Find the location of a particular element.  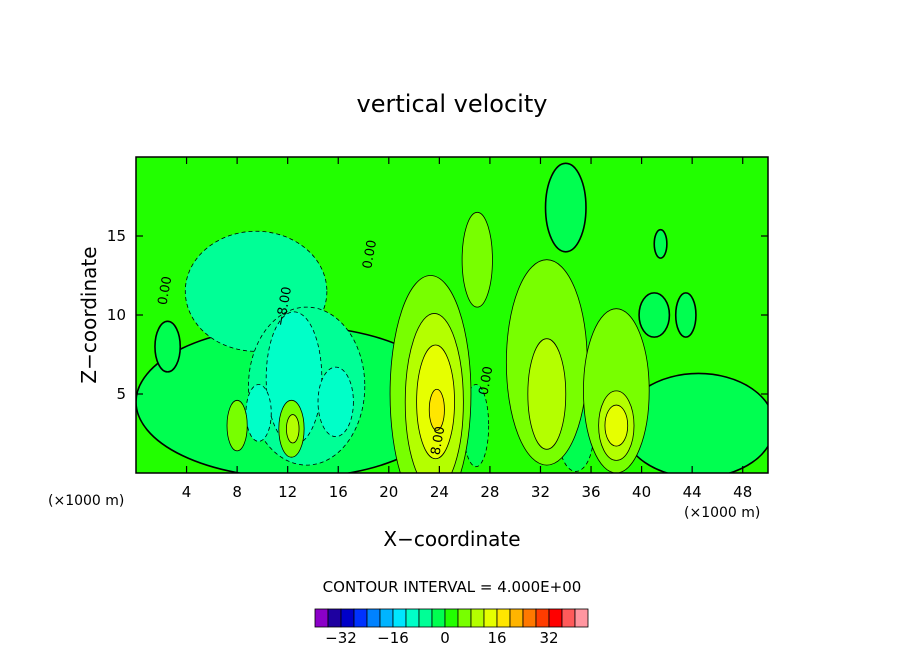

contour-label-0: 0.00 is located at coordinates (166, 290).